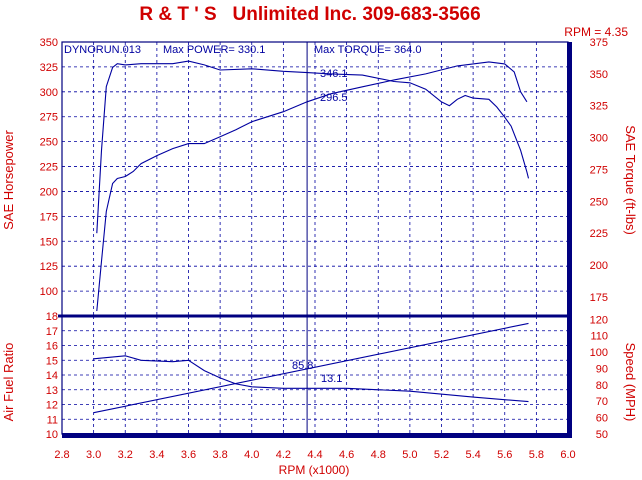 The width and height of the screenshot is (642, 480). Describe the element at coordinates (52, 420) in the screenshot. I see `afr-tick-label: 11` at that location.